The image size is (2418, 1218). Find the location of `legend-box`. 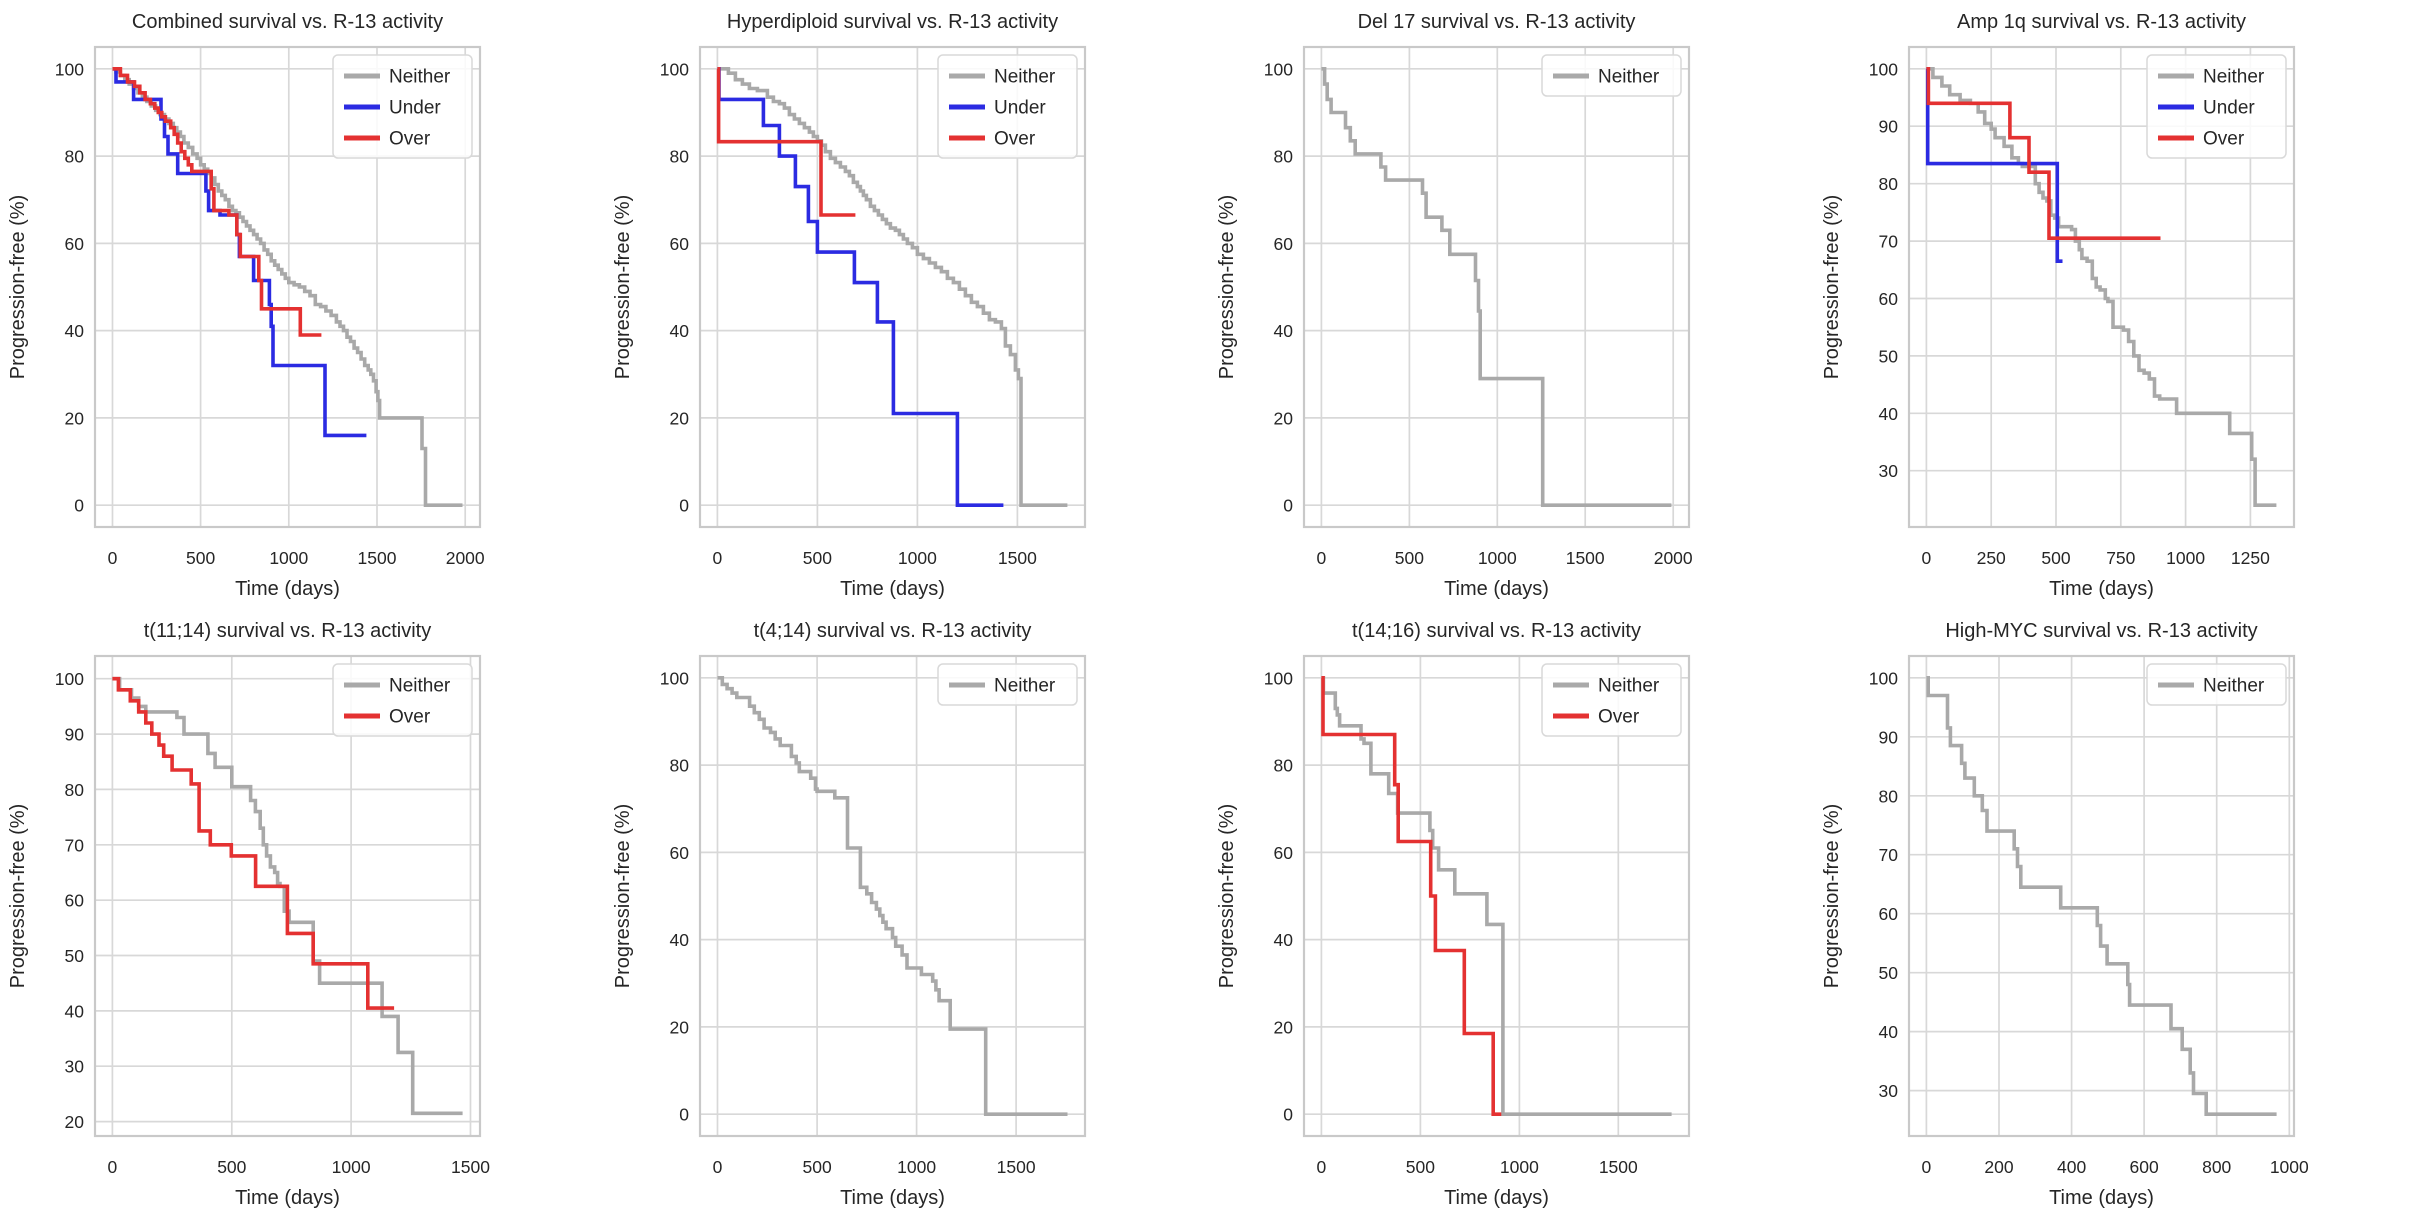

legend-box is located at coordinates (1007, 106).